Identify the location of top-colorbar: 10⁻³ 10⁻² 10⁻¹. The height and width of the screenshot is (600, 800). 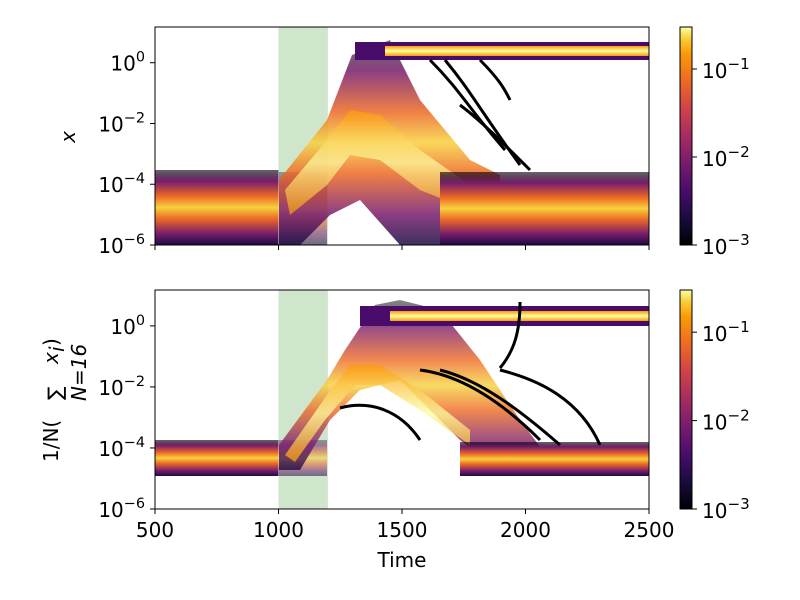
(714, 142).